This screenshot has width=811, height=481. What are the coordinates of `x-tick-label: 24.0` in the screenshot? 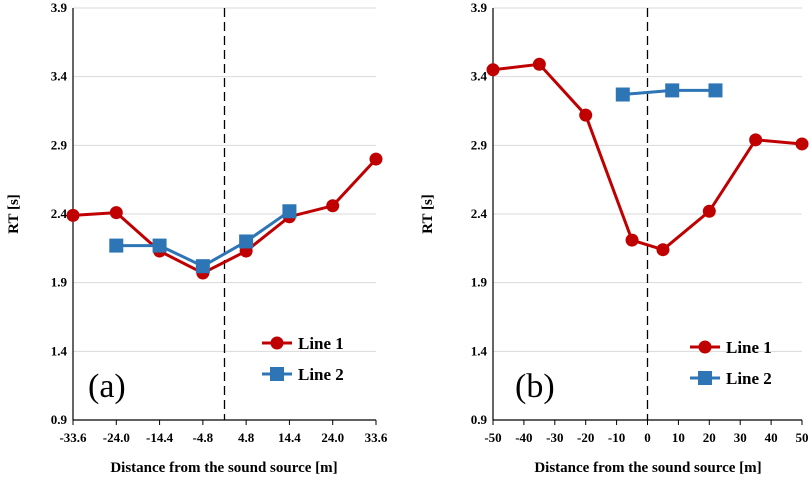 It's located at (332, 437).